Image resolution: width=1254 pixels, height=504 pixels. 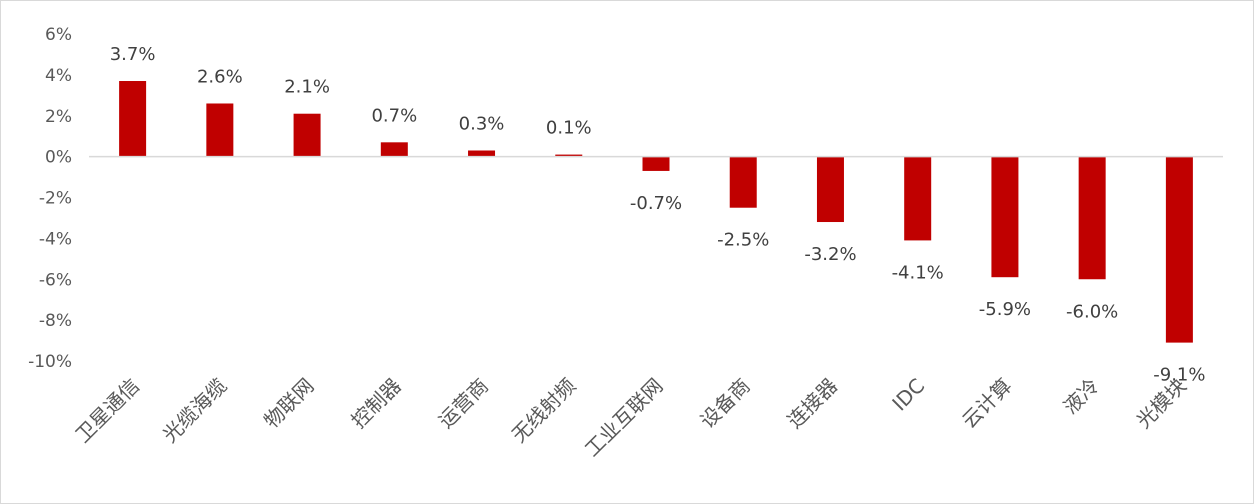 What do you see at coordinates (220, 76) in the screenshot?
I see `data-label: 2.6%` at bounding box center [220, 76].